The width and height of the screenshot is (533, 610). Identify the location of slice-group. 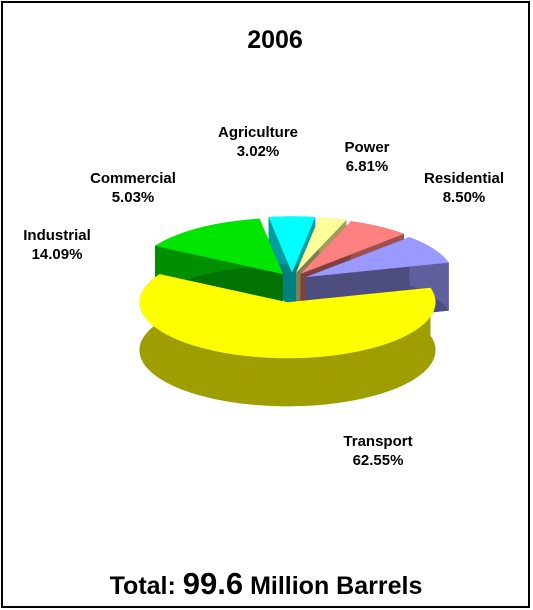
(287, 340).